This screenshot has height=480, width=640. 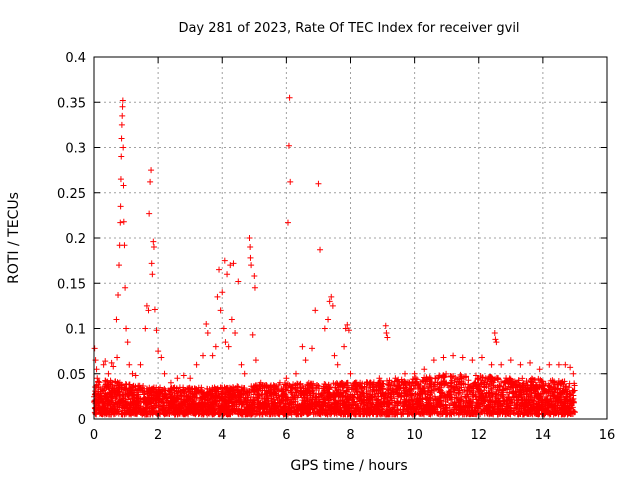 What do you see at coordinates (82, 420) in the screenshot?
I see `y-tick-label: 0` at bounding box center [82, 420].